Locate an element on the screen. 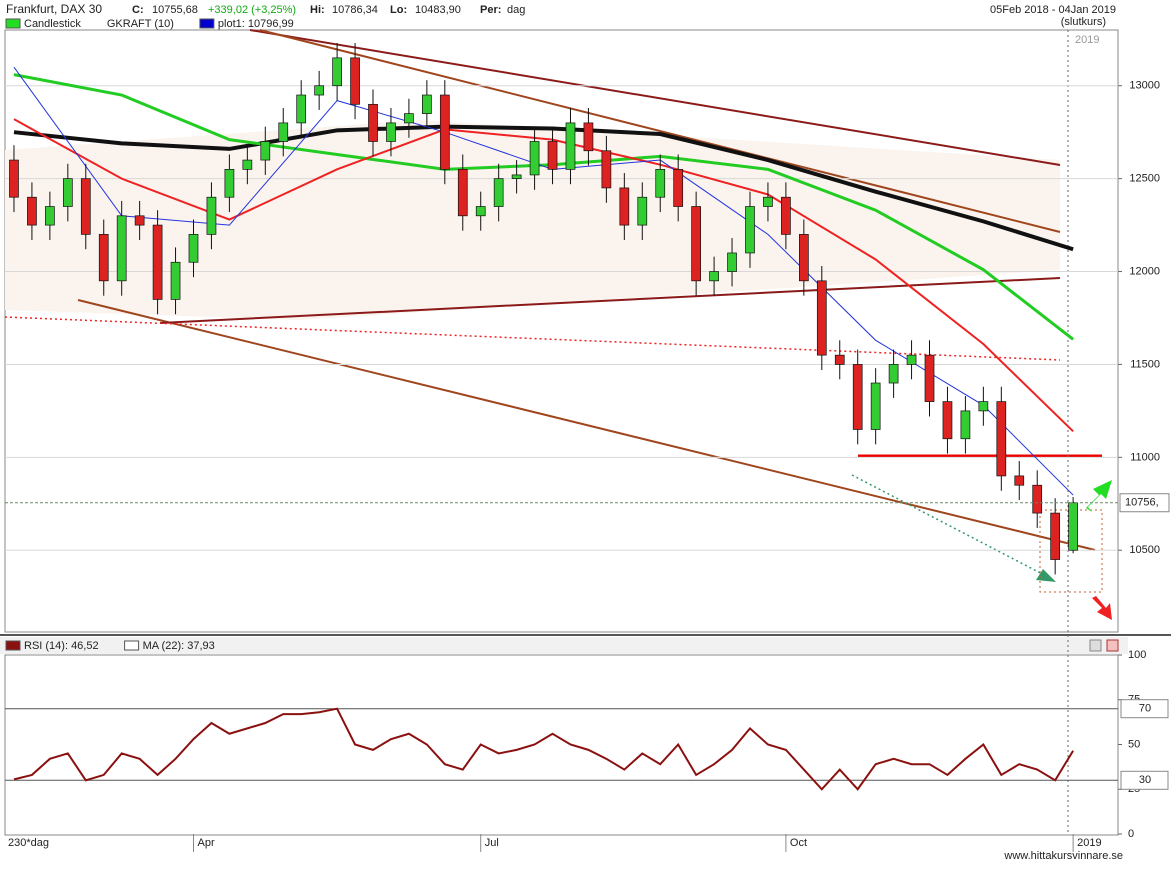 Image resolution: width=1171 pixels, height=869 pixels. legend-label: MA (22): 37,93 is located at coordinates (179, 646).